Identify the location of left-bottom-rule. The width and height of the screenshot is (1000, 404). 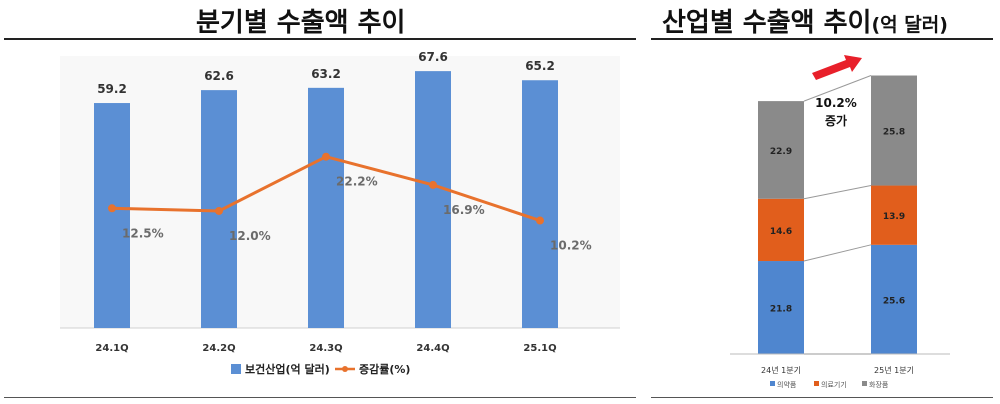
(320, 397).